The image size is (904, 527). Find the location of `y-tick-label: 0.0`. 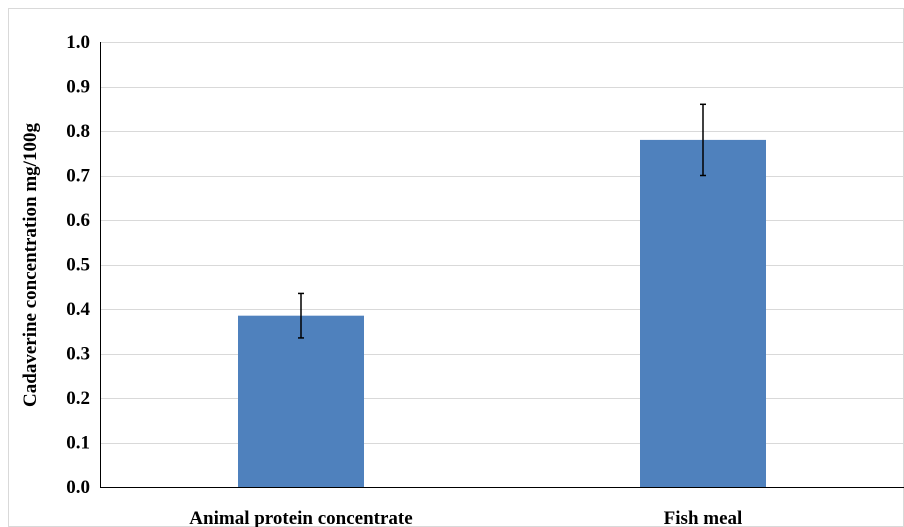

y-tick-label: 0.0 is located at coordinates (78, 487).